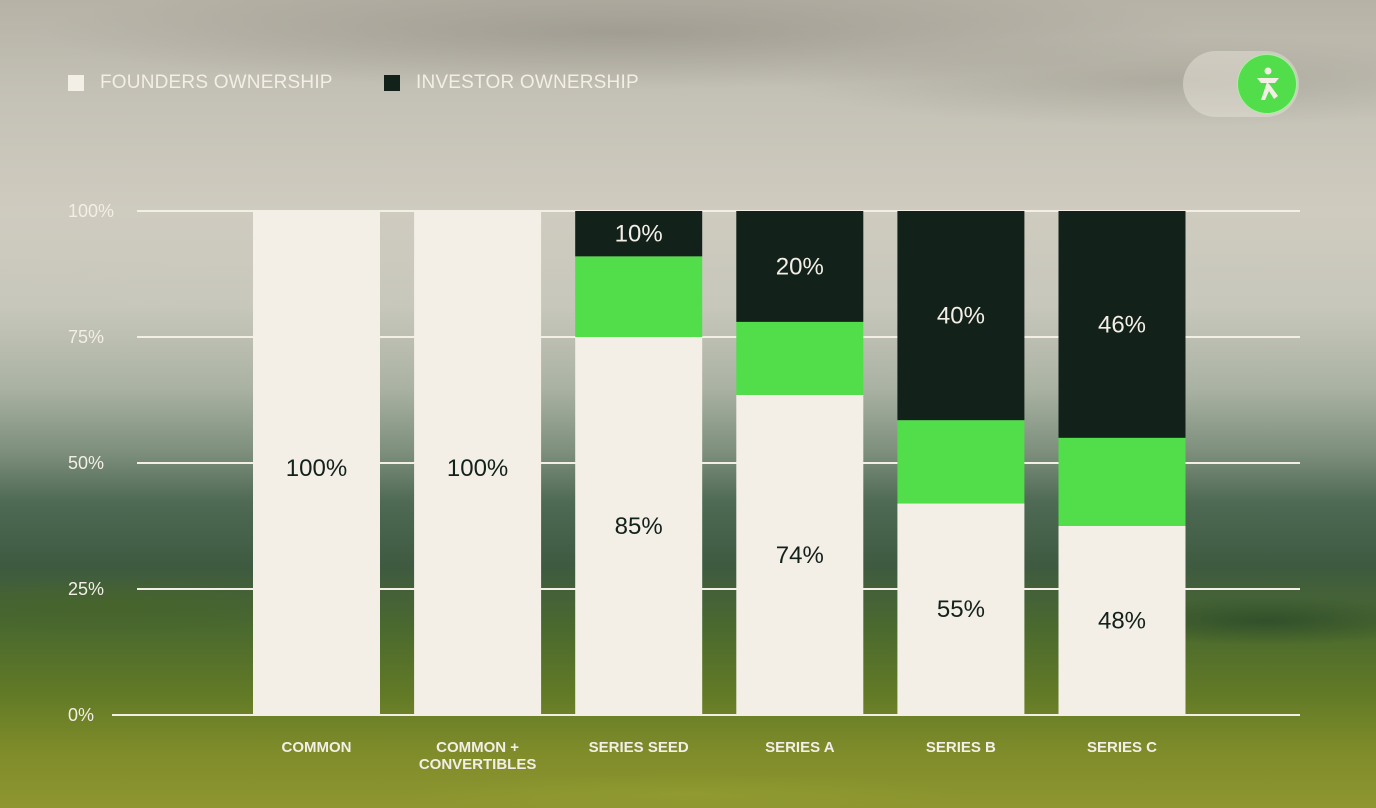  I want to click on data-label: 55%, so click(961, 609).